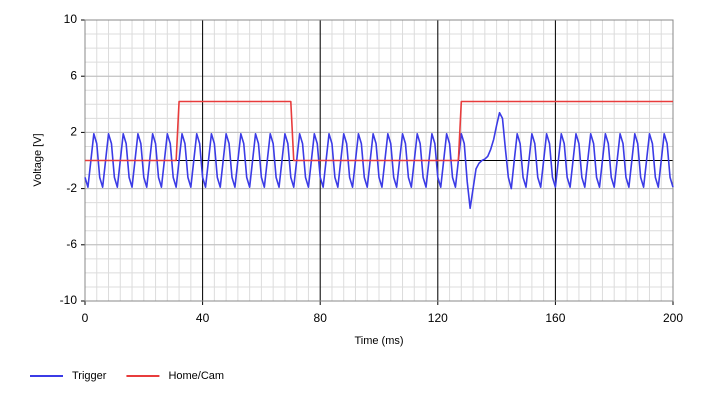  Describe the element at coordinates (71, 19) in the screenshot. I see `y-tick-label: 10` at that location.